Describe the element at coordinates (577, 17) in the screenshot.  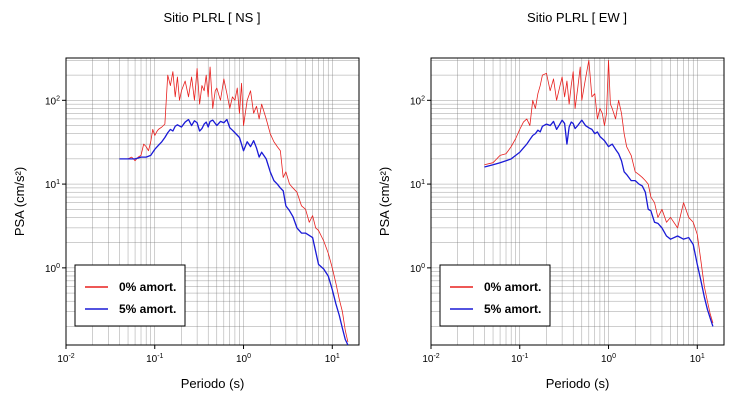
I see `chart-title: Sitio PLRL [ EW ]` at that location.